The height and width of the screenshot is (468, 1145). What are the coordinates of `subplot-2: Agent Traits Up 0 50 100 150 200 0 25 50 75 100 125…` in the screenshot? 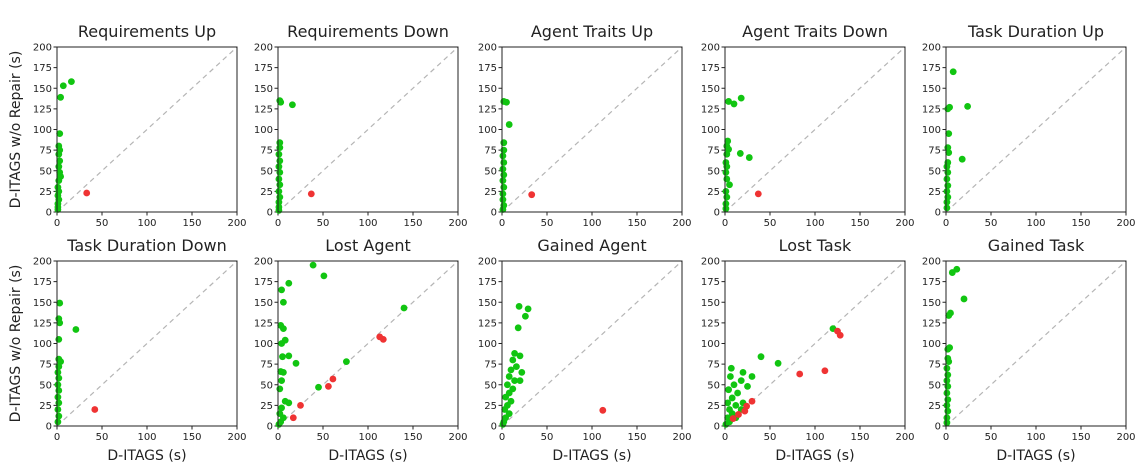 It's located at (585, 125).